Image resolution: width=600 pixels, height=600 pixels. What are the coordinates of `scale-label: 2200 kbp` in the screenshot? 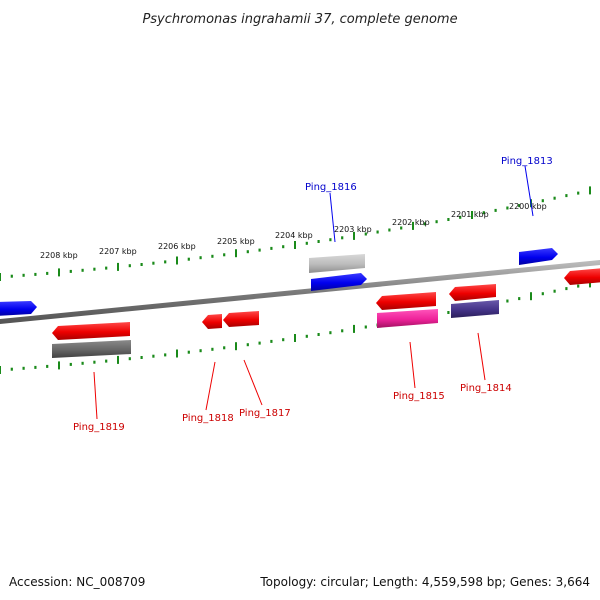 It's located at (528, 206).